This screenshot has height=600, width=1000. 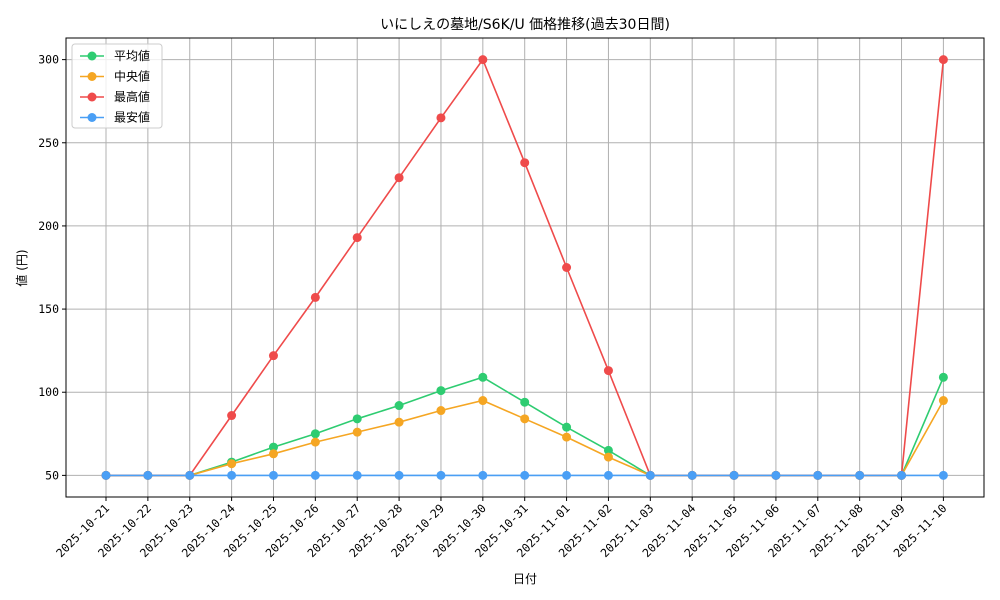 What do you see at coordinates (48, 392) in the screenshot?
I see `y-tick-label: 100` at bounding box center [48, 392].